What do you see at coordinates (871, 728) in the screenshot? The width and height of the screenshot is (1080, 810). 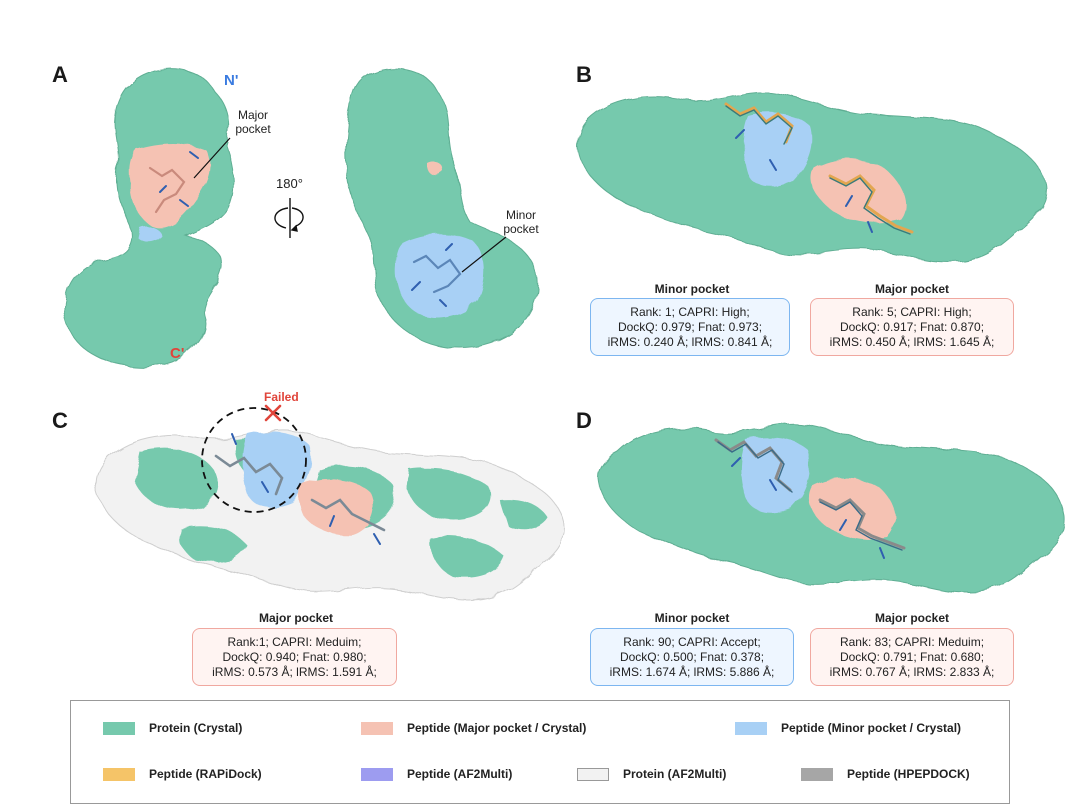 I see `legend-label: Peptide (Minor pocket / Crystal)` at bounding box center [871, 728].